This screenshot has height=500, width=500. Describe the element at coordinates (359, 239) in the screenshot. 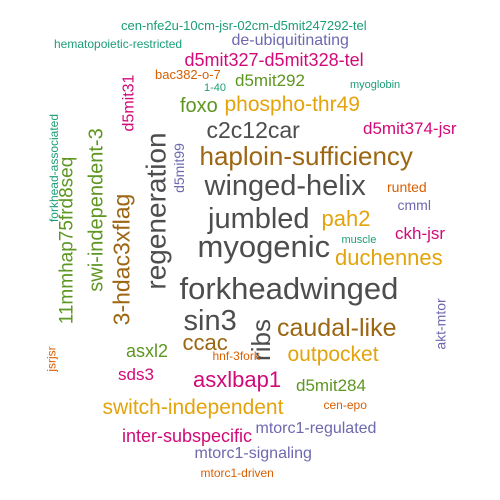

I see `word-muscle: muscle` at that location.